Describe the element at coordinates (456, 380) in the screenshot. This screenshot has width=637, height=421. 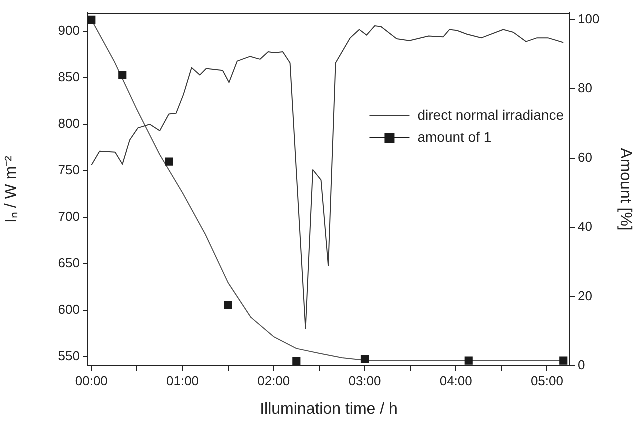
I see `x-tick-label: 04:00` at that location.